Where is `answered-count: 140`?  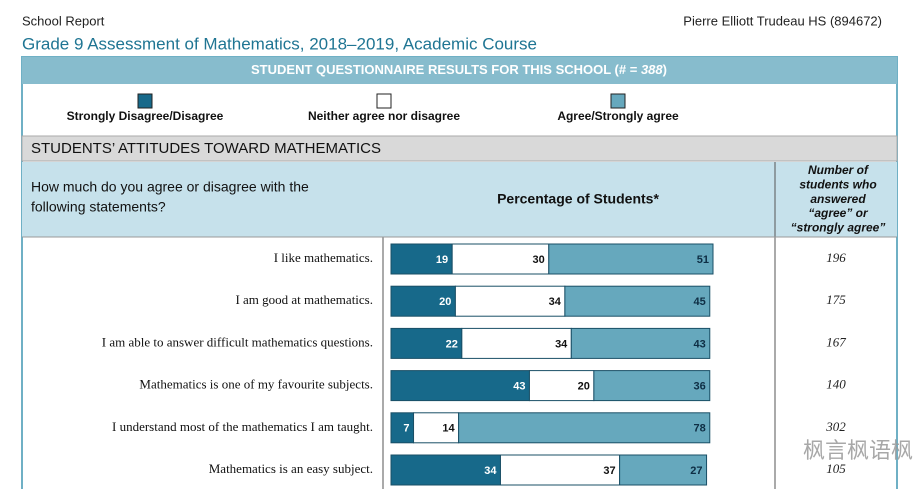
answered-count: 140 is located at coordinates (836, 384).